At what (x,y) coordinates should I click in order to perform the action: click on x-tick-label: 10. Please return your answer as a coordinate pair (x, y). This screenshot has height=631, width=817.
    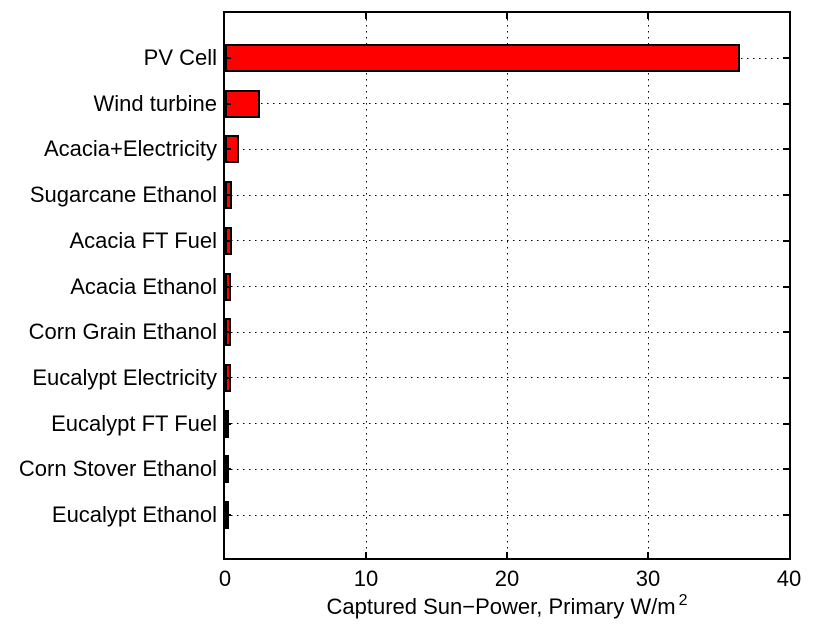
    Looking at the image, I should click on (366, 578).